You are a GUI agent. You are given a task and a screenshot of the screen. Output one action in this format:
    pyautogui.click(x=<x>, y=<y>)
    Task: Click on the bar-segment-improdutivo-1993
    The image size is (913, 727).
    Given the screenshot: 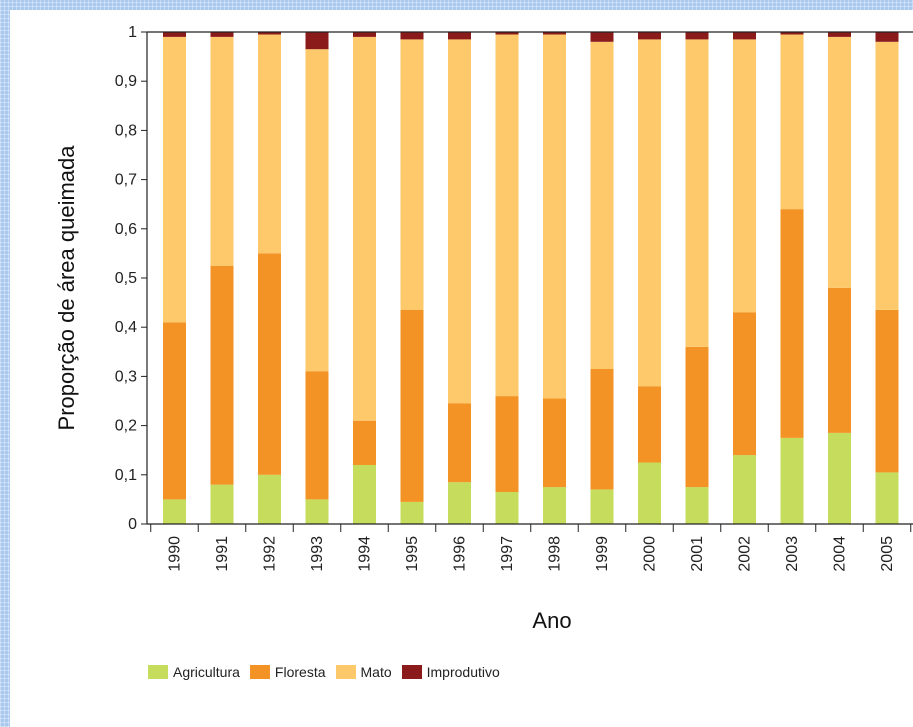 What is the action you would take?
    pyautogui.click(x=317, y=41)
    